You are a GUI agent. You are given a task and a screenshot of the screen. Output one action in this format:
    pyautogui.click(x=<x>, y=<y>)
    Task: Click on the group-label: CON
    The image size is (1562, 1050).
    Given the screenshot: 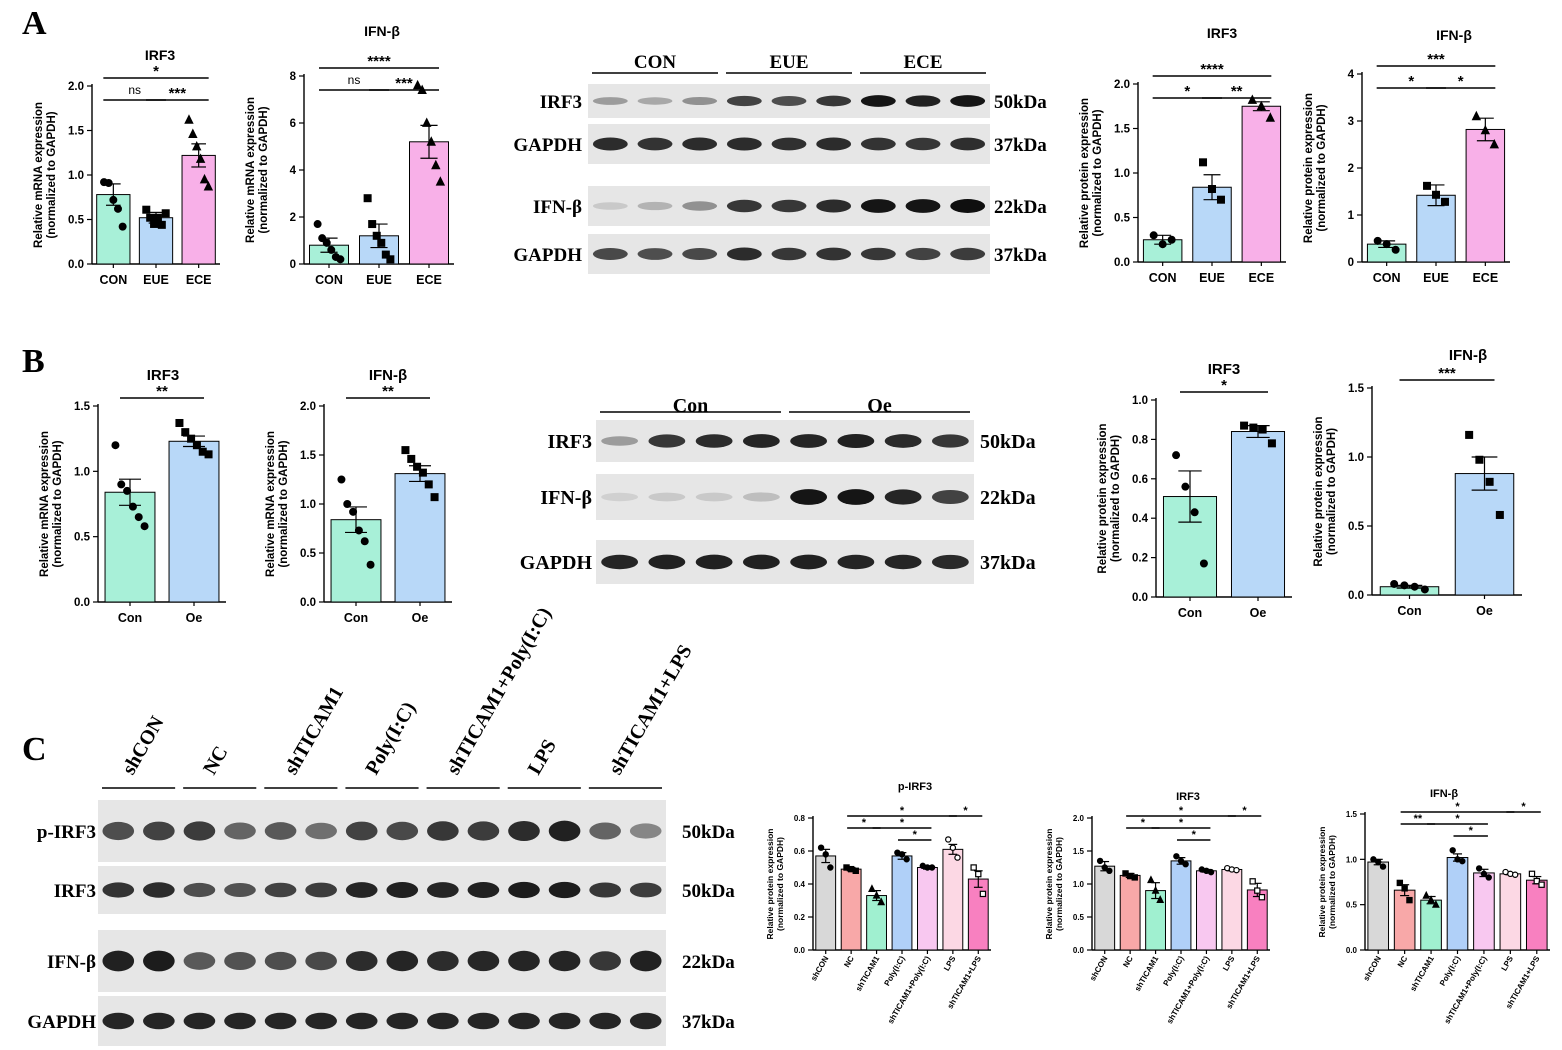 What is the action you would take?
    pyautogui.click(x=655, y=62)
    